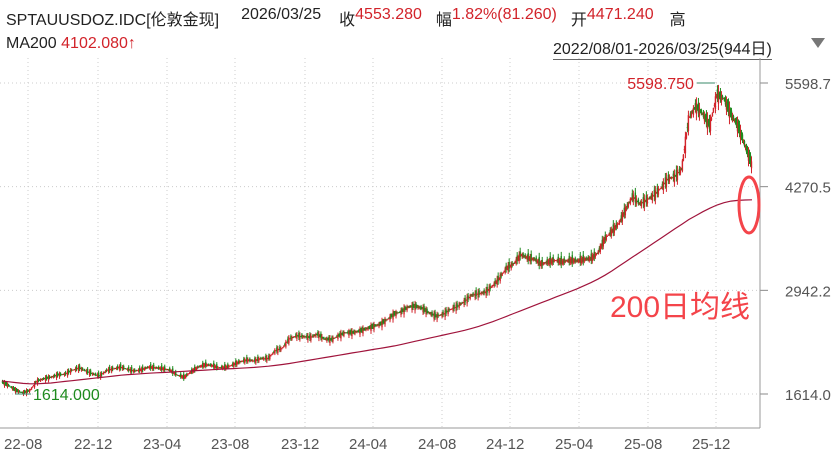 This screenshot has width=835, height=455. Describe the element at coordinates (818, 43) in the screenshot. I see `chevron-down-icon` at that location.